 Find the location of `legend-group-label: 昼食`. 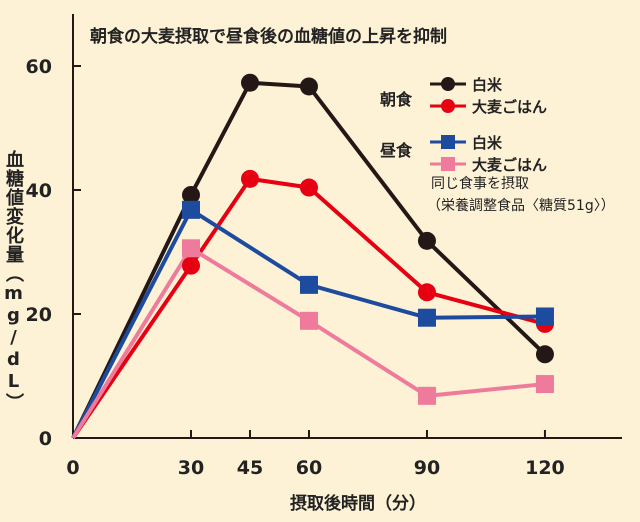

legend-group-label: 昼食 is located at coordinates (396, 150).